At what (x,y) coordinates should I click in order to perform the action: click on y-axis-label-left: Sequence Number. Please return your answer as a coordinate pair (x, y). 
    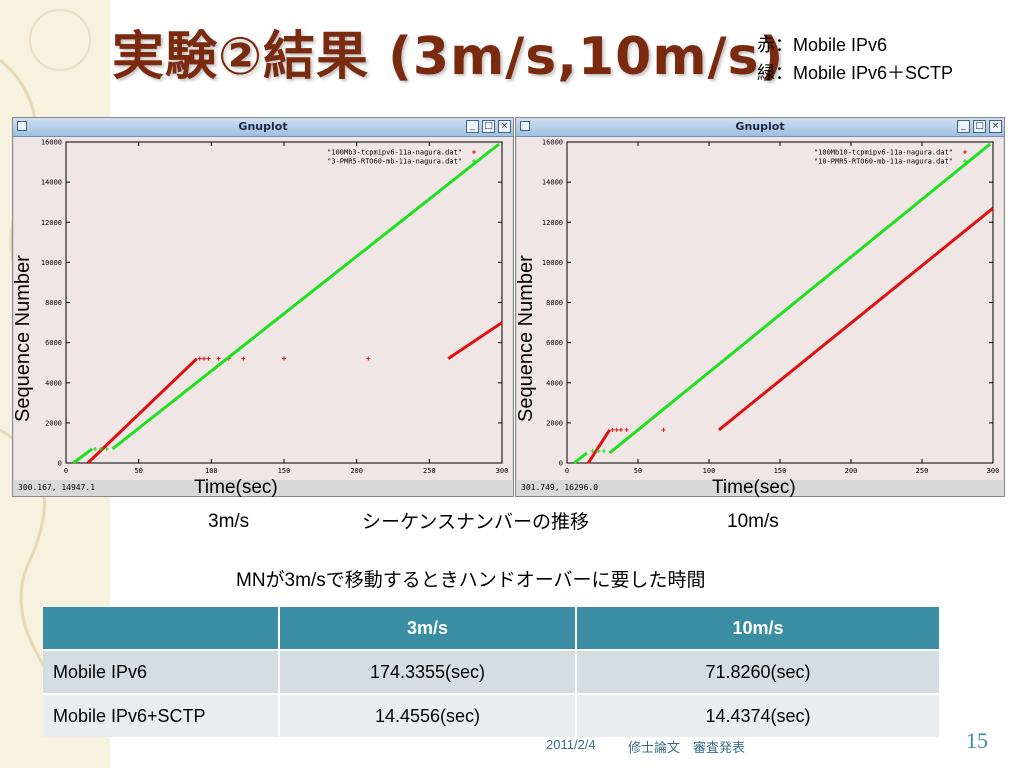
    Looking at the image, I should click on (23, 338).